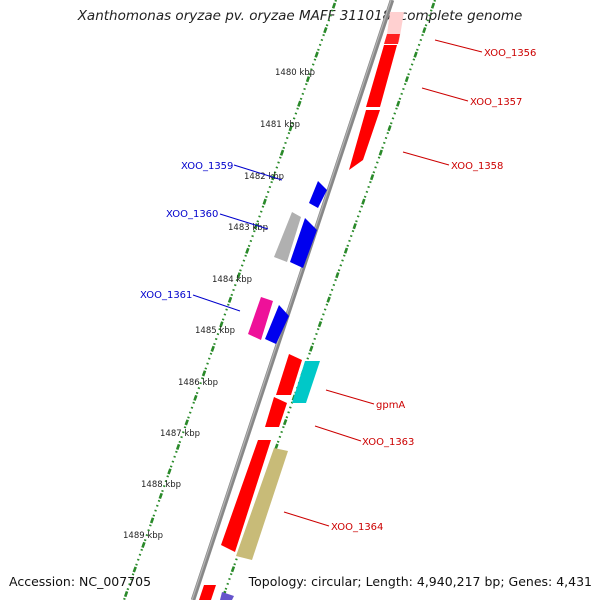 The image size is (600, 600). Describe the element at coordinates (207, 592) in the screenshot. I see `gene-bottom-red` at that location.